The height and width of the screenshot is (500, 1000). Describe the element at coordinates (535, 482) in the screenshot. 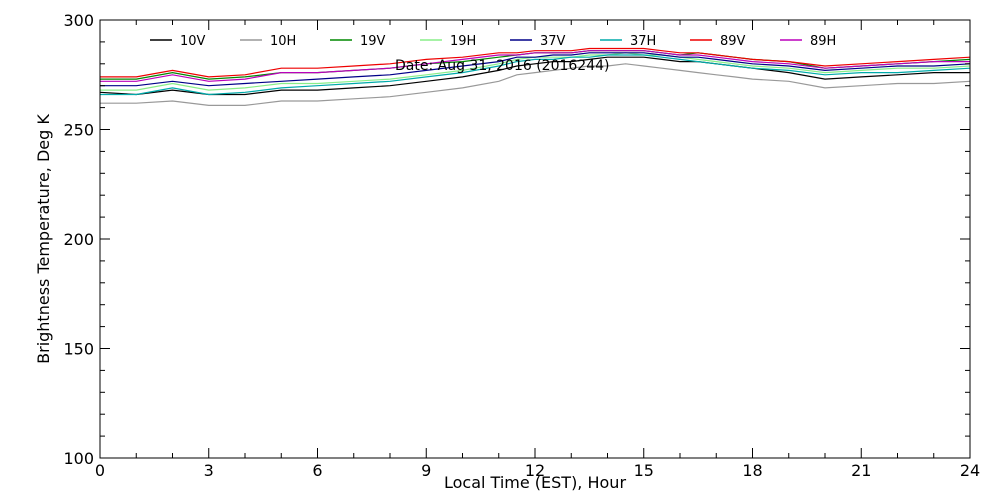

I see `x-axis-label: Local Time (EST), Hour` at that location.